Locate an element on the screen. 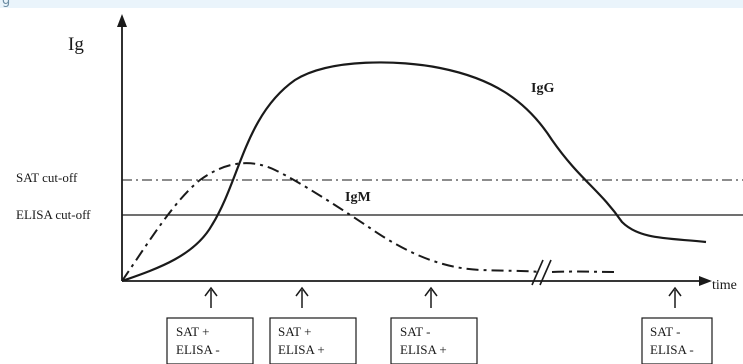  x-axis-label: time is located at coordinates (724, 285).